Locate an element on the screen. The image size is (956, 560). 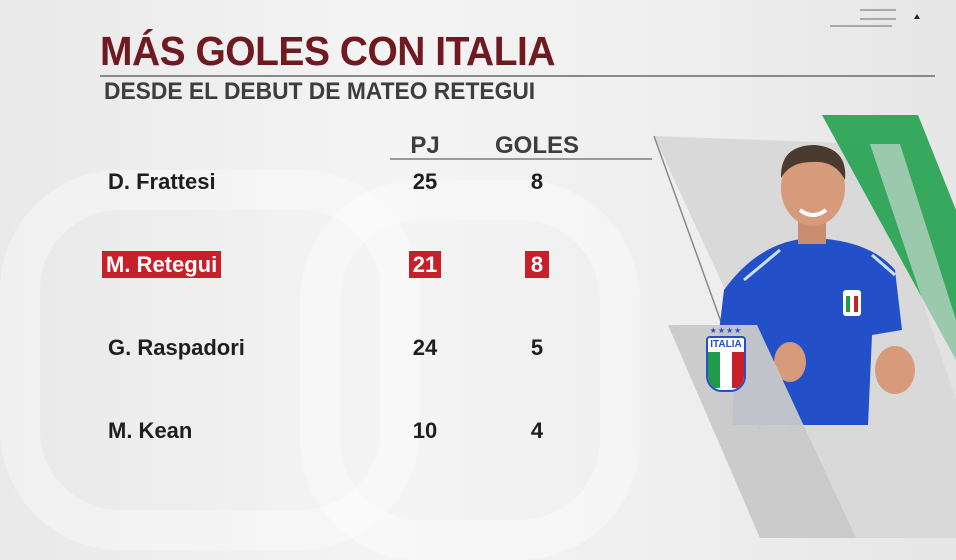
triangle-icon is located at coordinates (917, 16).